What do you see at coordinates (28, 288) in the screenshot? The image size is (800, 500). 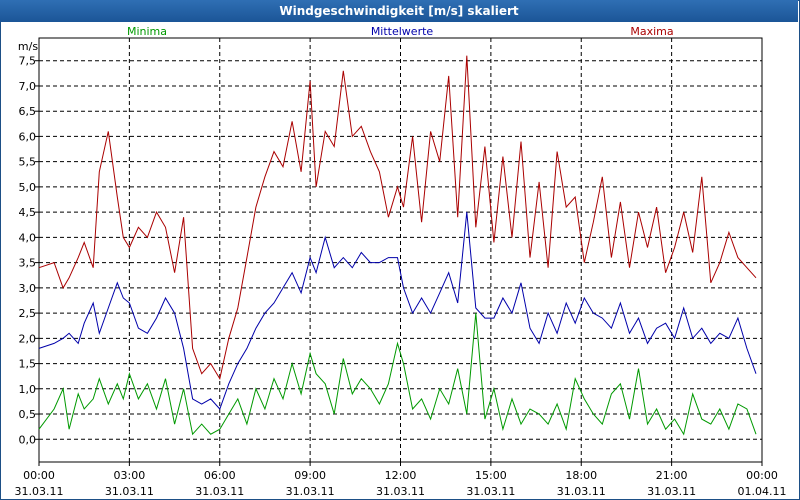 I see `y-tick-label: 3,0` at bounding box center [28, 288].